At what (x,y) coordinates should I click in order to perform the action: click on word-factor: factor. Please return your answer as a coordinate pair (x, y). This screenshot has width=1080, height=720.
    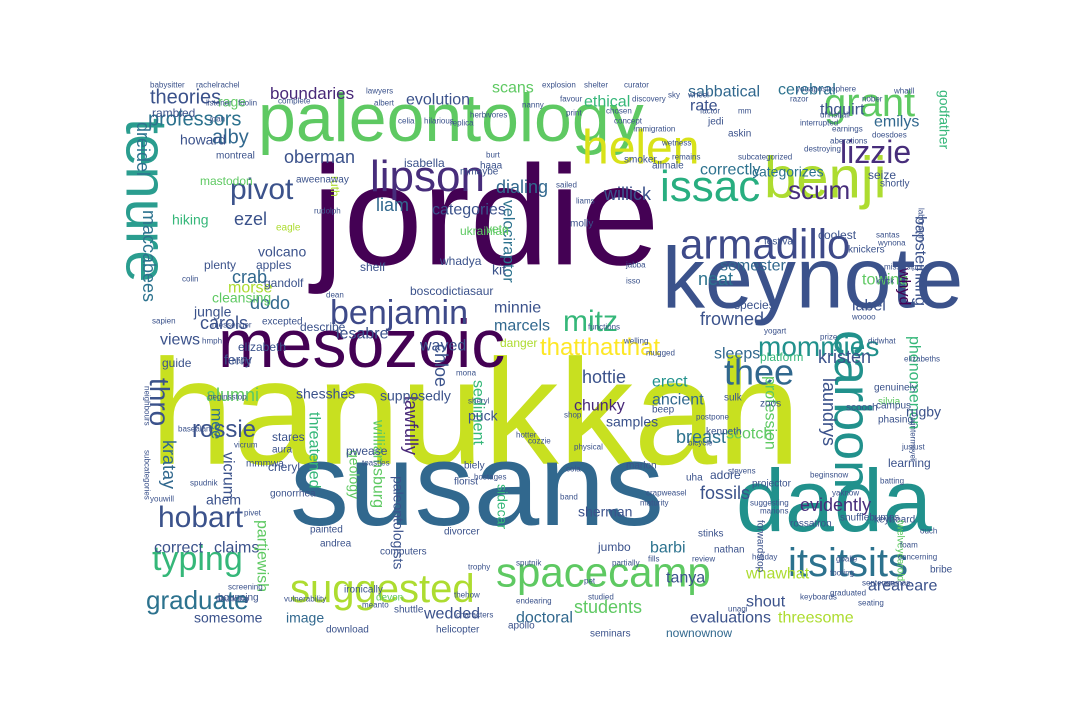
    Looking at the image, I should click on (710, 111).